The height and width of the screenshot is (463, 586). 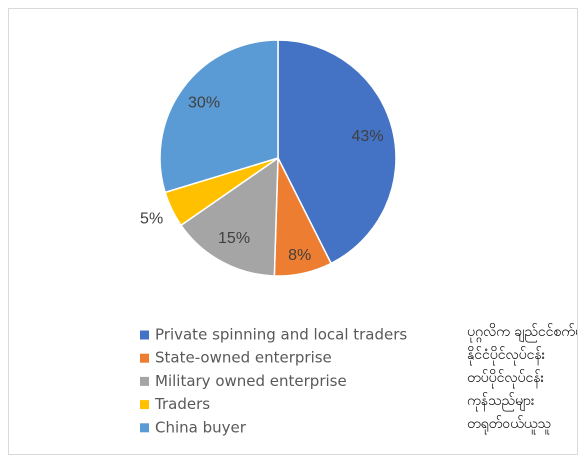 What do you see at coordinates (182, 404) in the screenshot?
I see `legend-label: Traders` at bounding box center [182, 404].